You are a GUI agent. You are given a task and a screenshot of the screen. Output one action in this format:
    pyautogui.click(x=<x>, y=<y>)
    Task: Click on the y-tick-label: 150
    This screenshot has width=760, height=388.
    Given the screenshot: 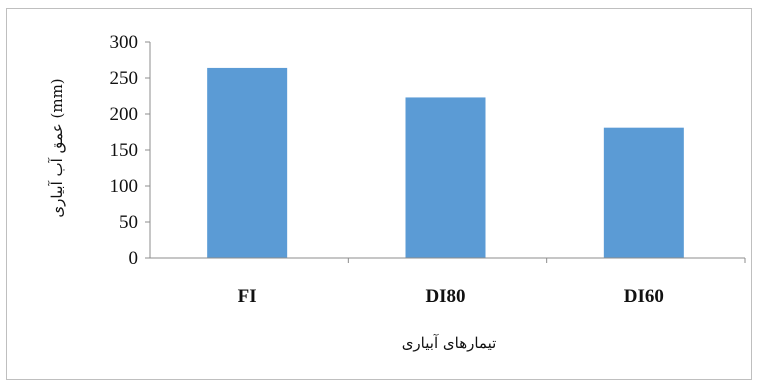 What is the action you would take?
    pyautogui.click(x=124, y=150)
    